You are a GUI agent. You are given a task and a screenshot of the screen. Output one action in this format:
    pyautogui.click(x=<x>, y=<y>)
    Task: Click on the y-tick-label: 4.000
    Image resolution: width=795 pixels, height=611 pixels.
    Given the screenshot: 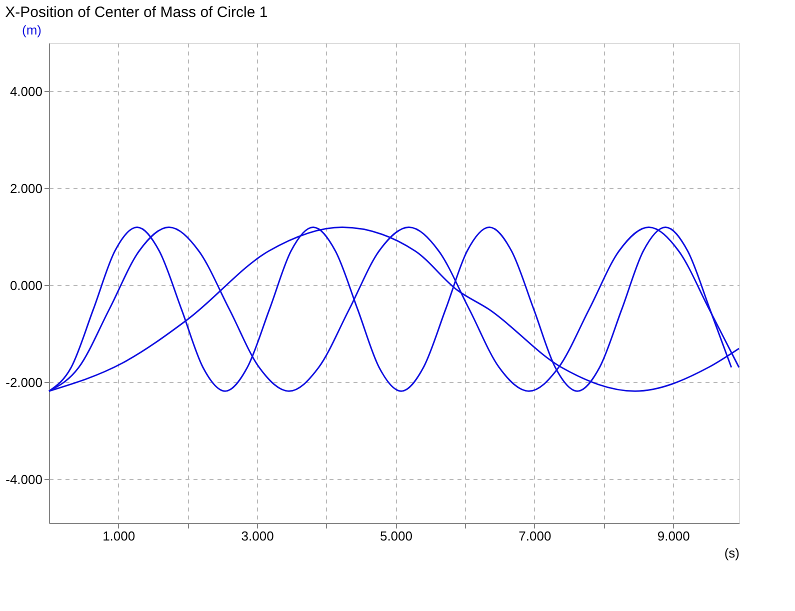 What is the action you would take?
    pyautogui.click(x=26, y=91)
    